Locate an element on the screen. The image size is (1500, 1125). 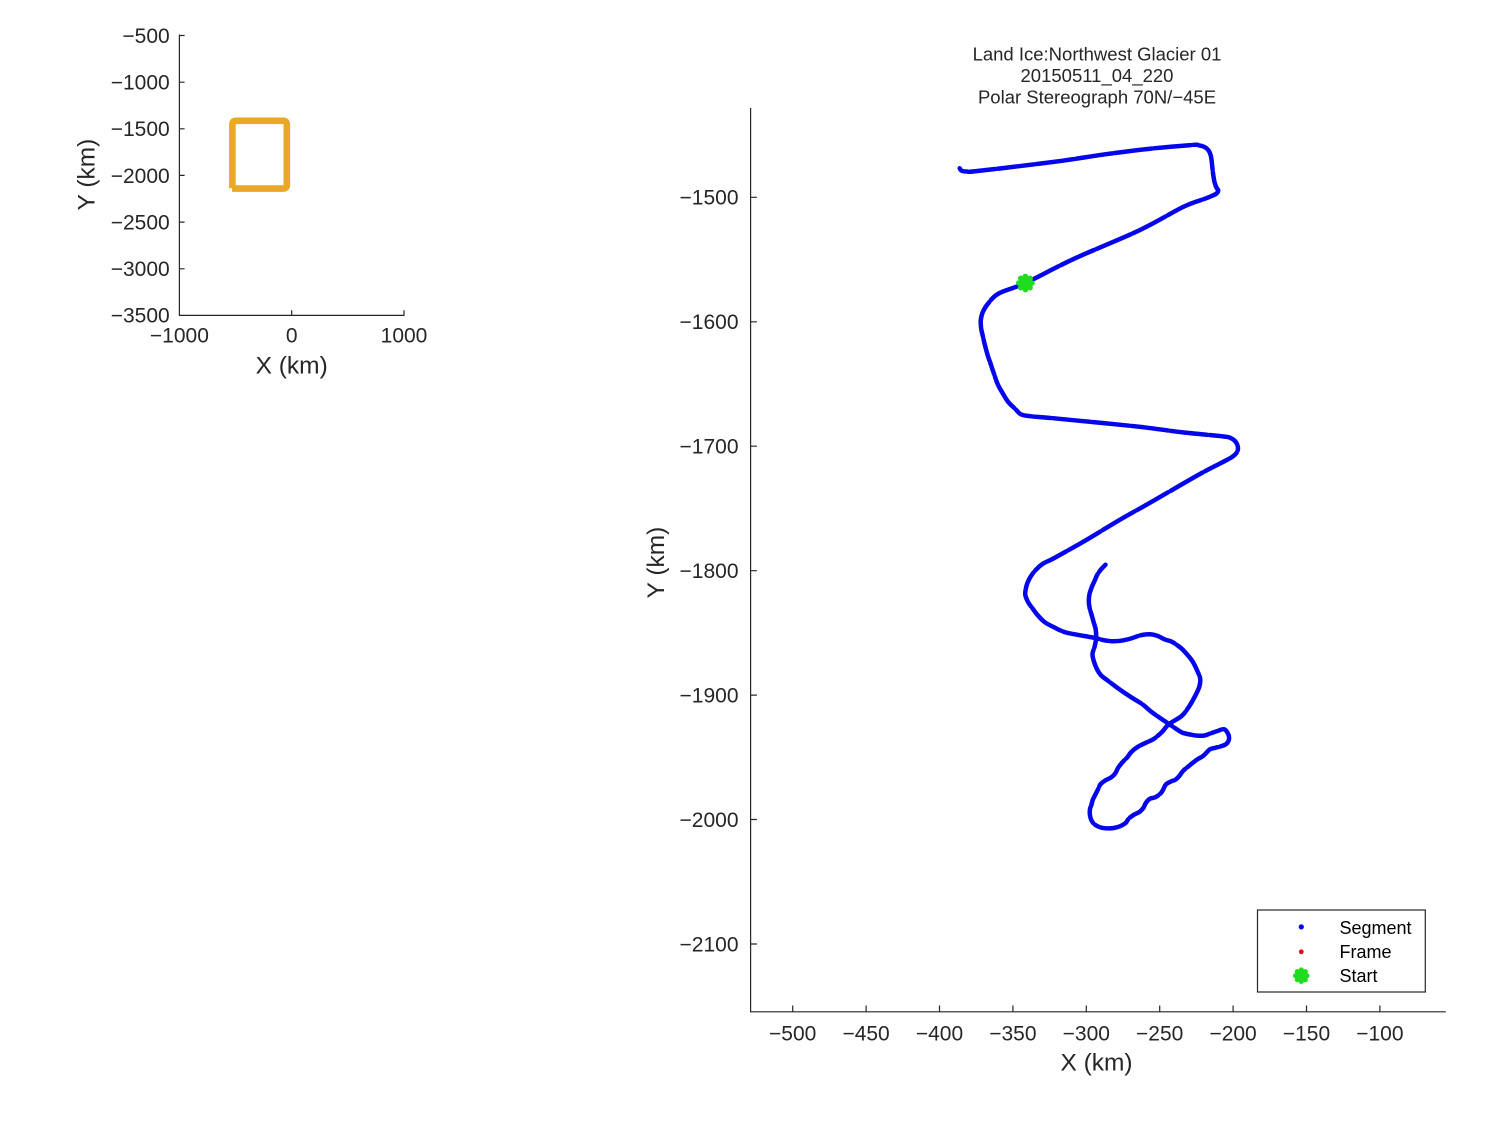
svg-text: −450 is located at coordinates (865, 1034).